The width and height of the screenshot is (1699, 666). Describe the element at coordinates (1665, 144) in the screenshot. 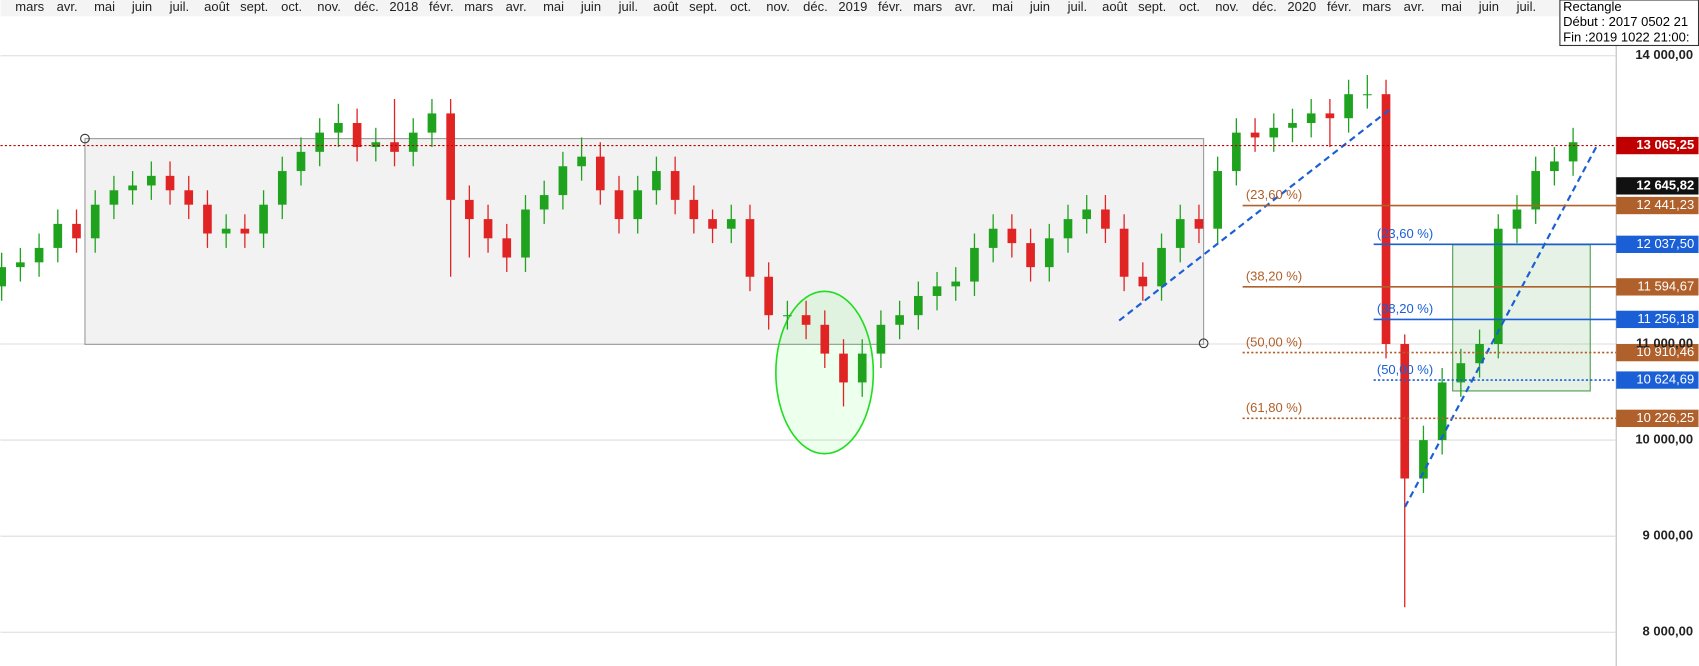

I see `price-tag-label: 13 065,25` at that location.